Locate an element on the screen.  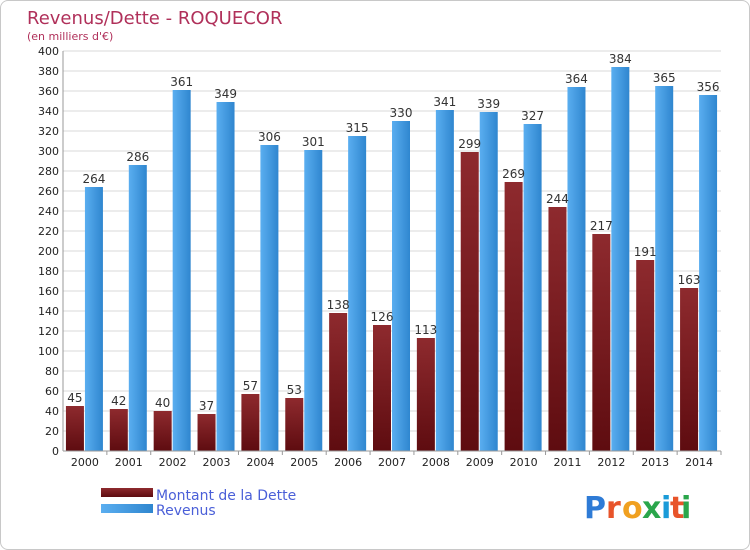
value-label-debt-2008: 113 is located at coordinates (425, 330).